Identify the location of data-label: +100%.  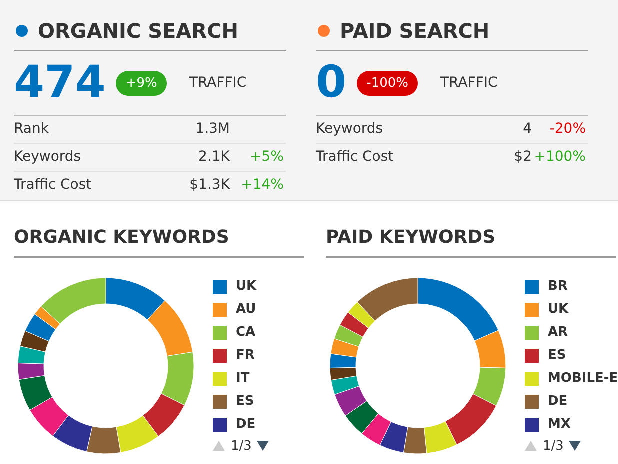
(560, 157).